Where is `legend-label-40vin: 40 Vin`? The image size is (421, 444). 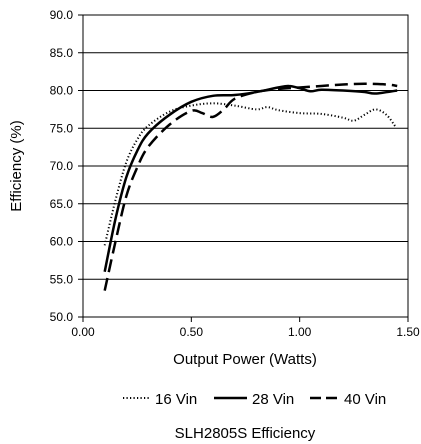
legend-label-40vin: 40 Vin is located at coordinates (365, 399).